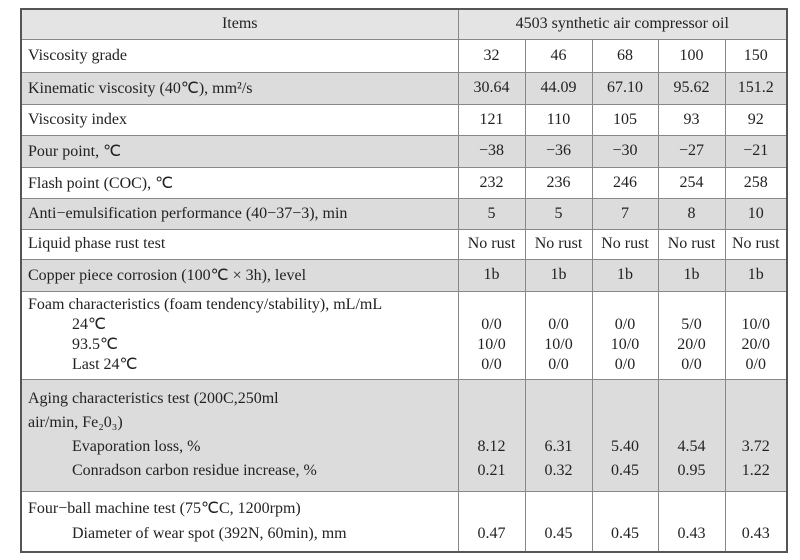 The width and height of the screenshot is (800, 560). Describe the element at coordinates (209, 534) in the screenshot. I see `sub-label: Diameter of wear spot (392N, 60min), mm` at that location.